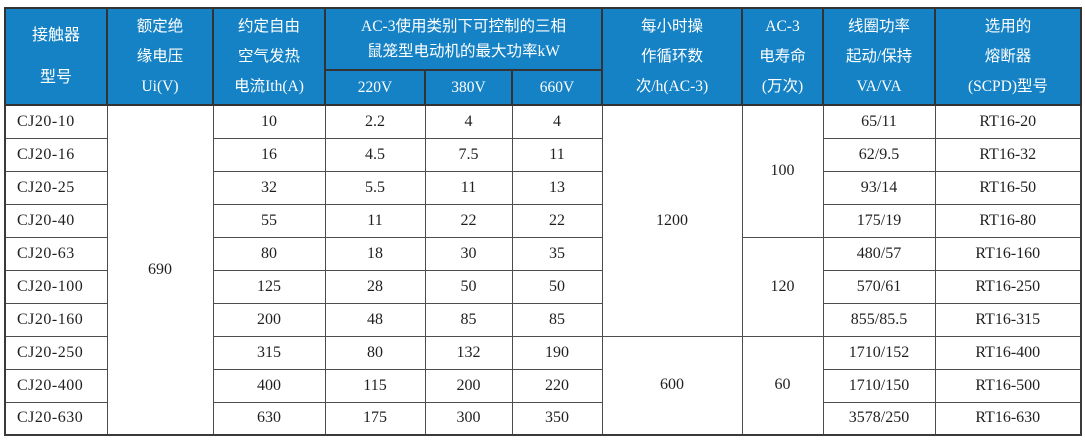 The image size is (1085, 440). I want to click on table-row: CJ20-100 125 28 50 50 570/61 RT16-250, so click(543, 286).